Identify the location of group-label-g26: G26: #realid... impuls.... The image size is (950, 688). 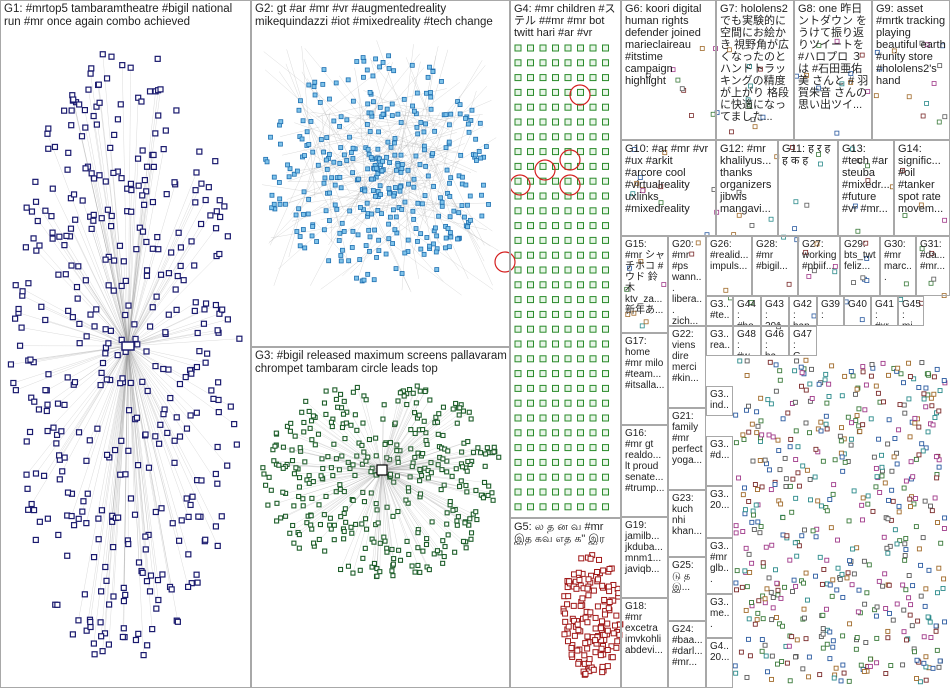
(731, 255).